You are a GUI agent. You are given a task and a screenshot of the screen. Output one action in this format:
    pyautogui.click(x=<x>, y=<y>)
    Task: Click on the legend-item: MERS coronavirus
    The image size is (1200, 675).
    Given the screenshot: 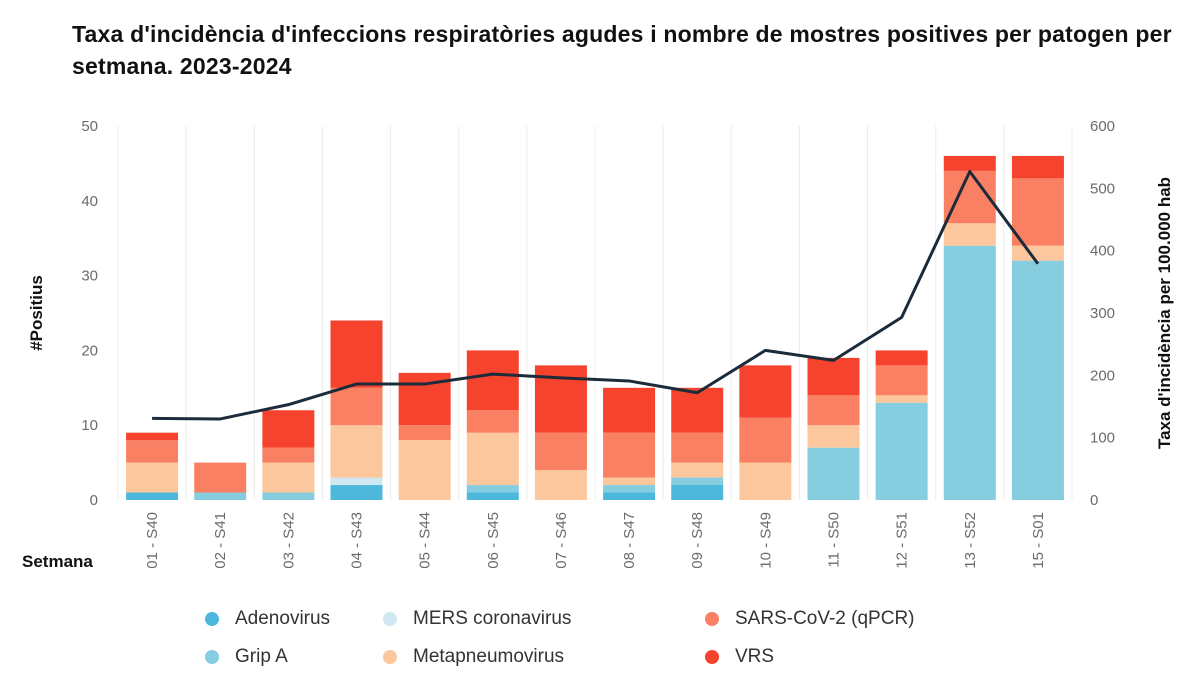 What is the action you would take?
    pyautogui.click(x=477, y=619)
    